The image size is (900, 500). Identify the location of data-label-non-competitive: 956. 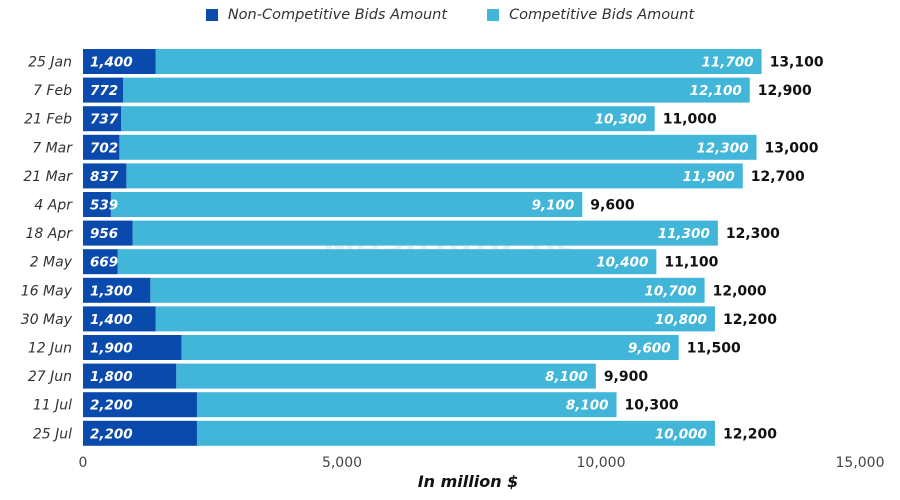
(104, 234).